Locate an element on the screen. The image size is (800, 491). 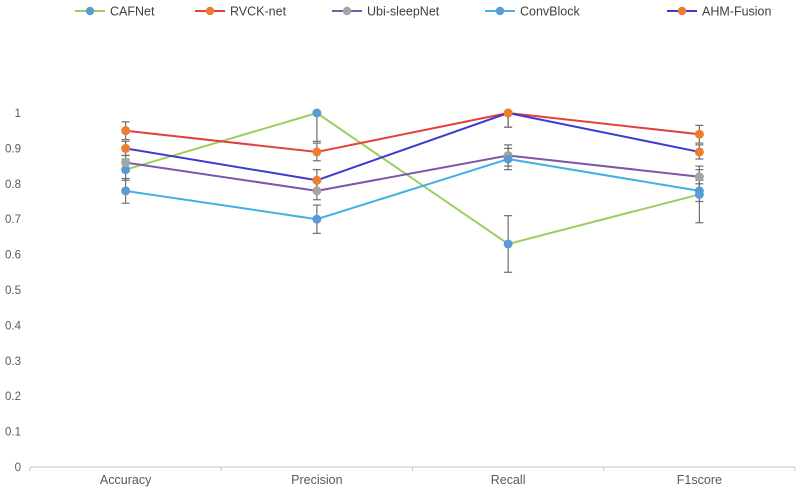
x-axis-label-accuracy: Accuracy is located at coordinates (126, 480).